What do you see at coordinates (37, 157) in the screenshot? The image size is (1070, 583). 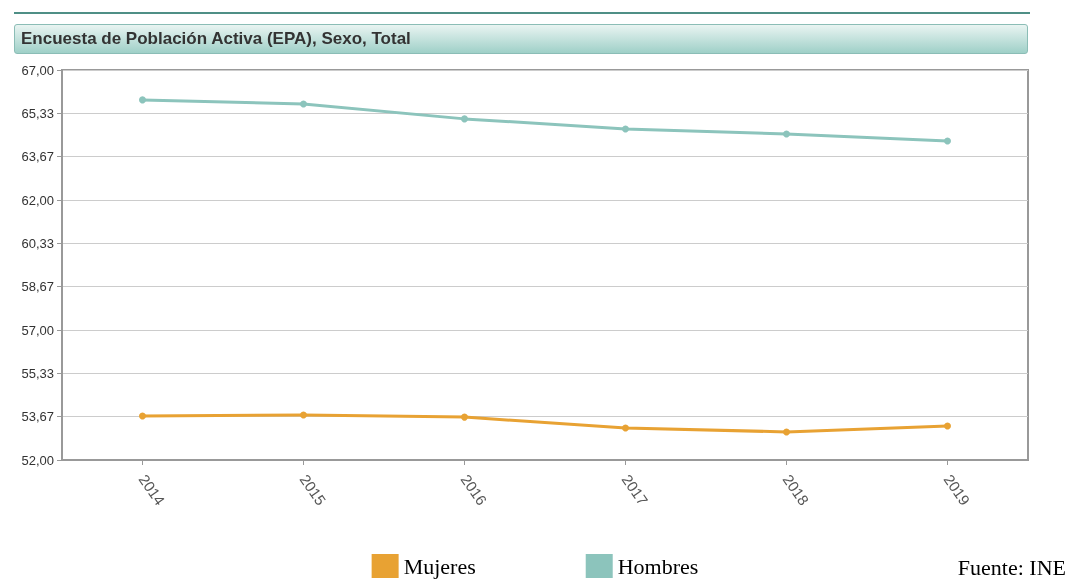 I see `y-tick-label: 63,67` at bounding box center [37, 157].